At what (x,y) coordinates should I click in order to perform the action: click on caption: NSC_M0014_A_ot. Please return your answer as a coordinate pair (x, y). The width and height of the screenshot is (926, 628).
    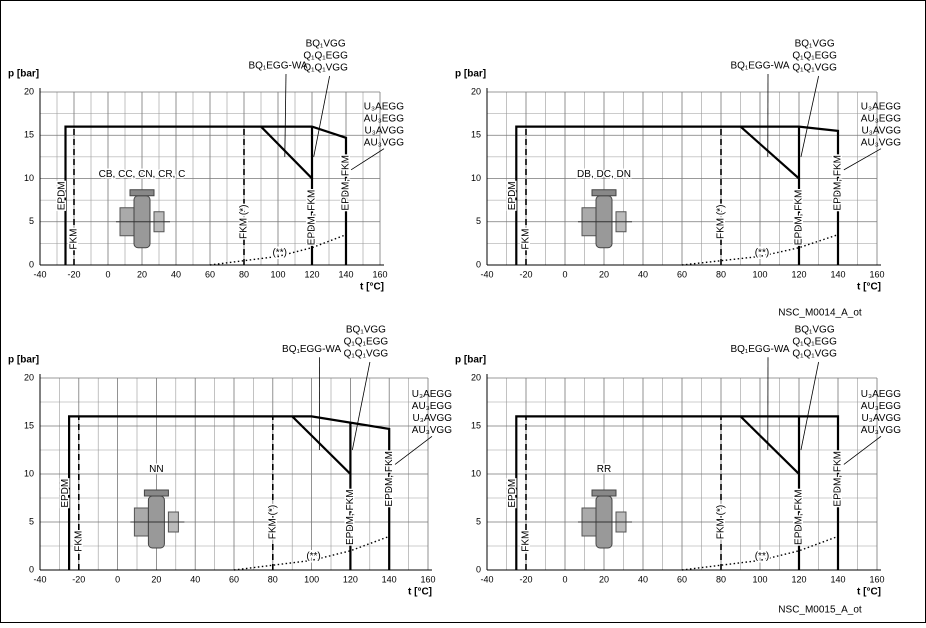
    Looking at the image, I should click on (820, 313).